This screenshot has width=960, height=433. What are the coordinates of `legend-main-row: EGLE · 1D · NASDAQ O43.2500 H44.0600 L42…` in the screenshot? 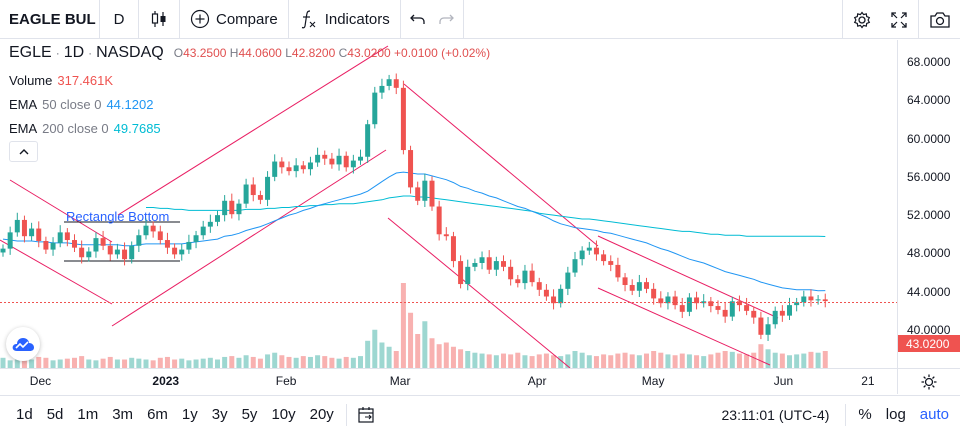 It's located at (249, 54).